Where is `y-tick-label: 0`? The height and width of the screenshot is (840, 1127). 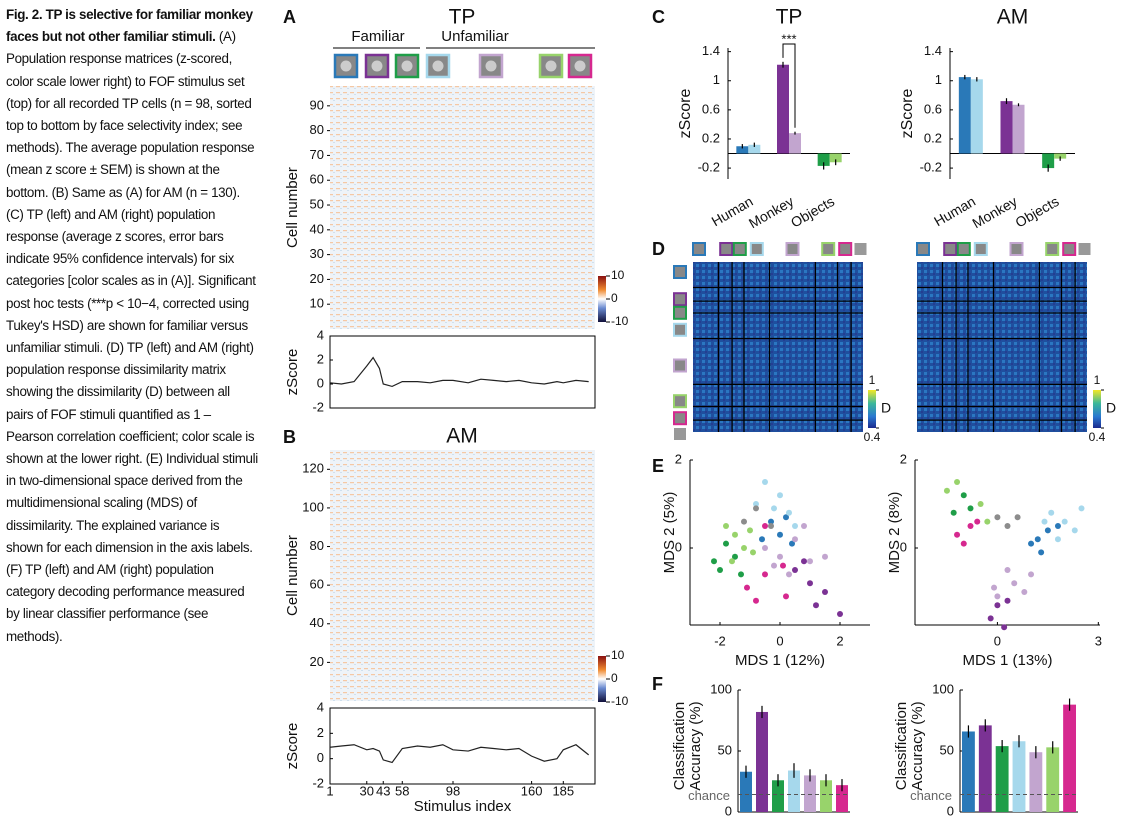
y-tick-label: 0 is located at coordinates (903, 546).